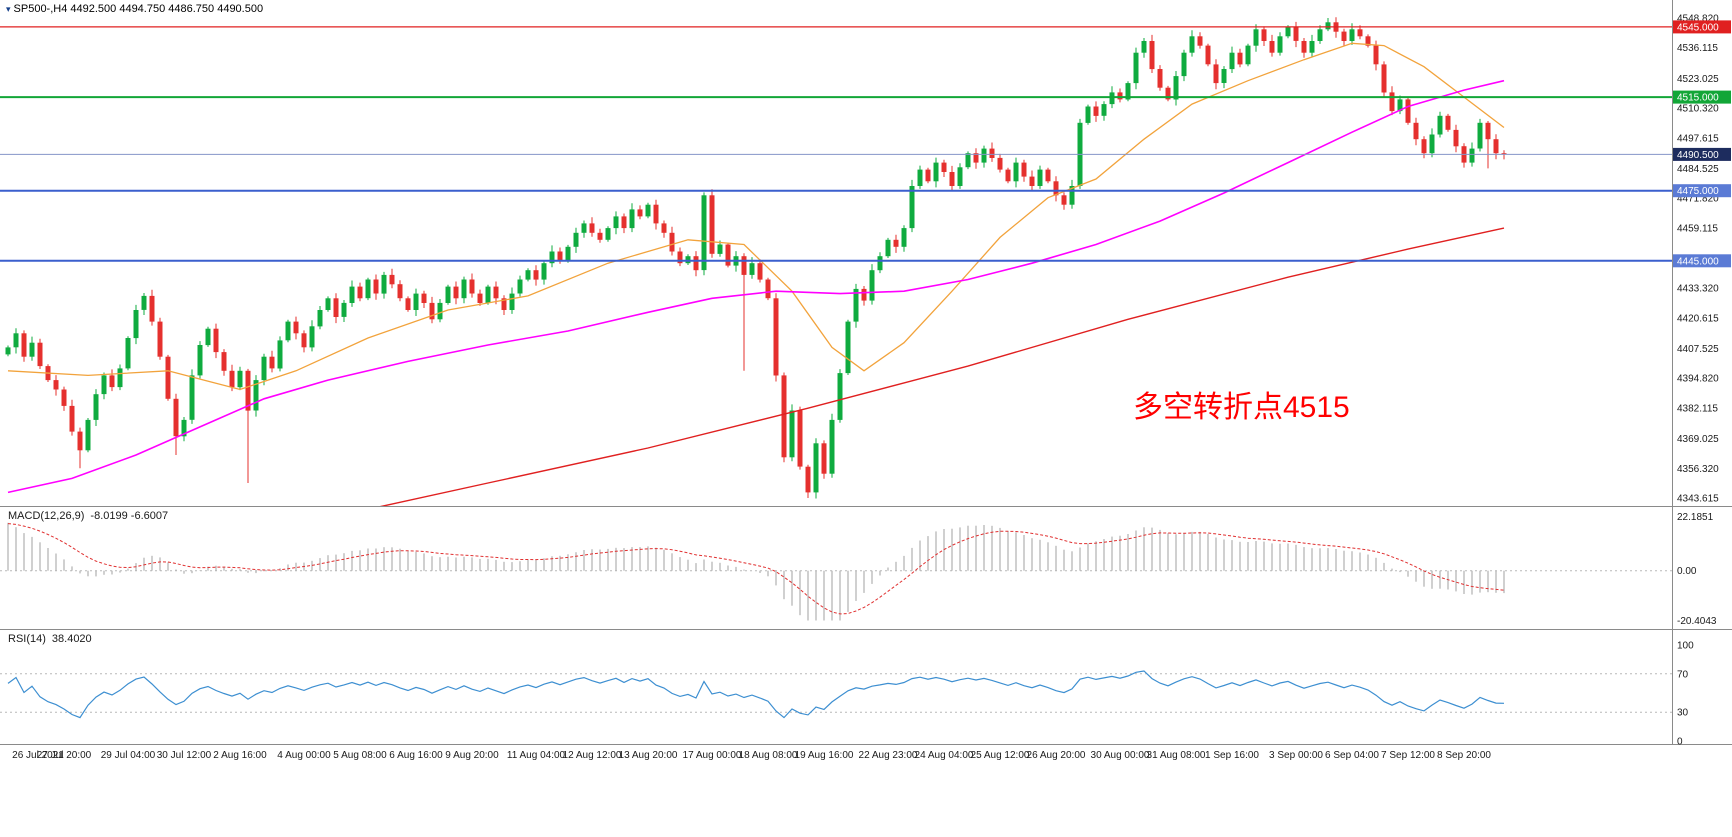 The height and width of the screenshot is (837, 1732). Describe the element at coordinates (1464, 755) in the screenshot. I see `date-axis-label: 8 Sep 20:00` at that location.